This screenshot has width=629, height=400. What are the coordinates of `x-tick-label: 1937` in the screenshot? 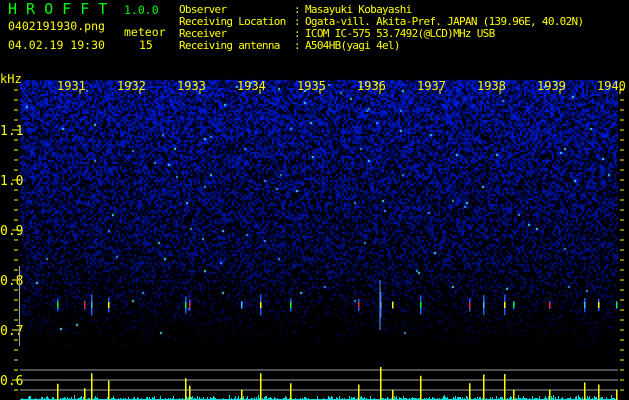 It's located at (431, 86).